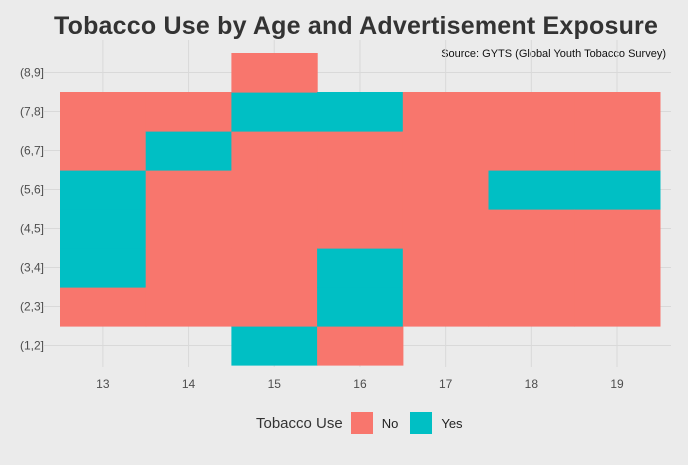 The image size is (688, 465). I want to click on heatmap-cell-17-5-6-no, so click(446, 190).